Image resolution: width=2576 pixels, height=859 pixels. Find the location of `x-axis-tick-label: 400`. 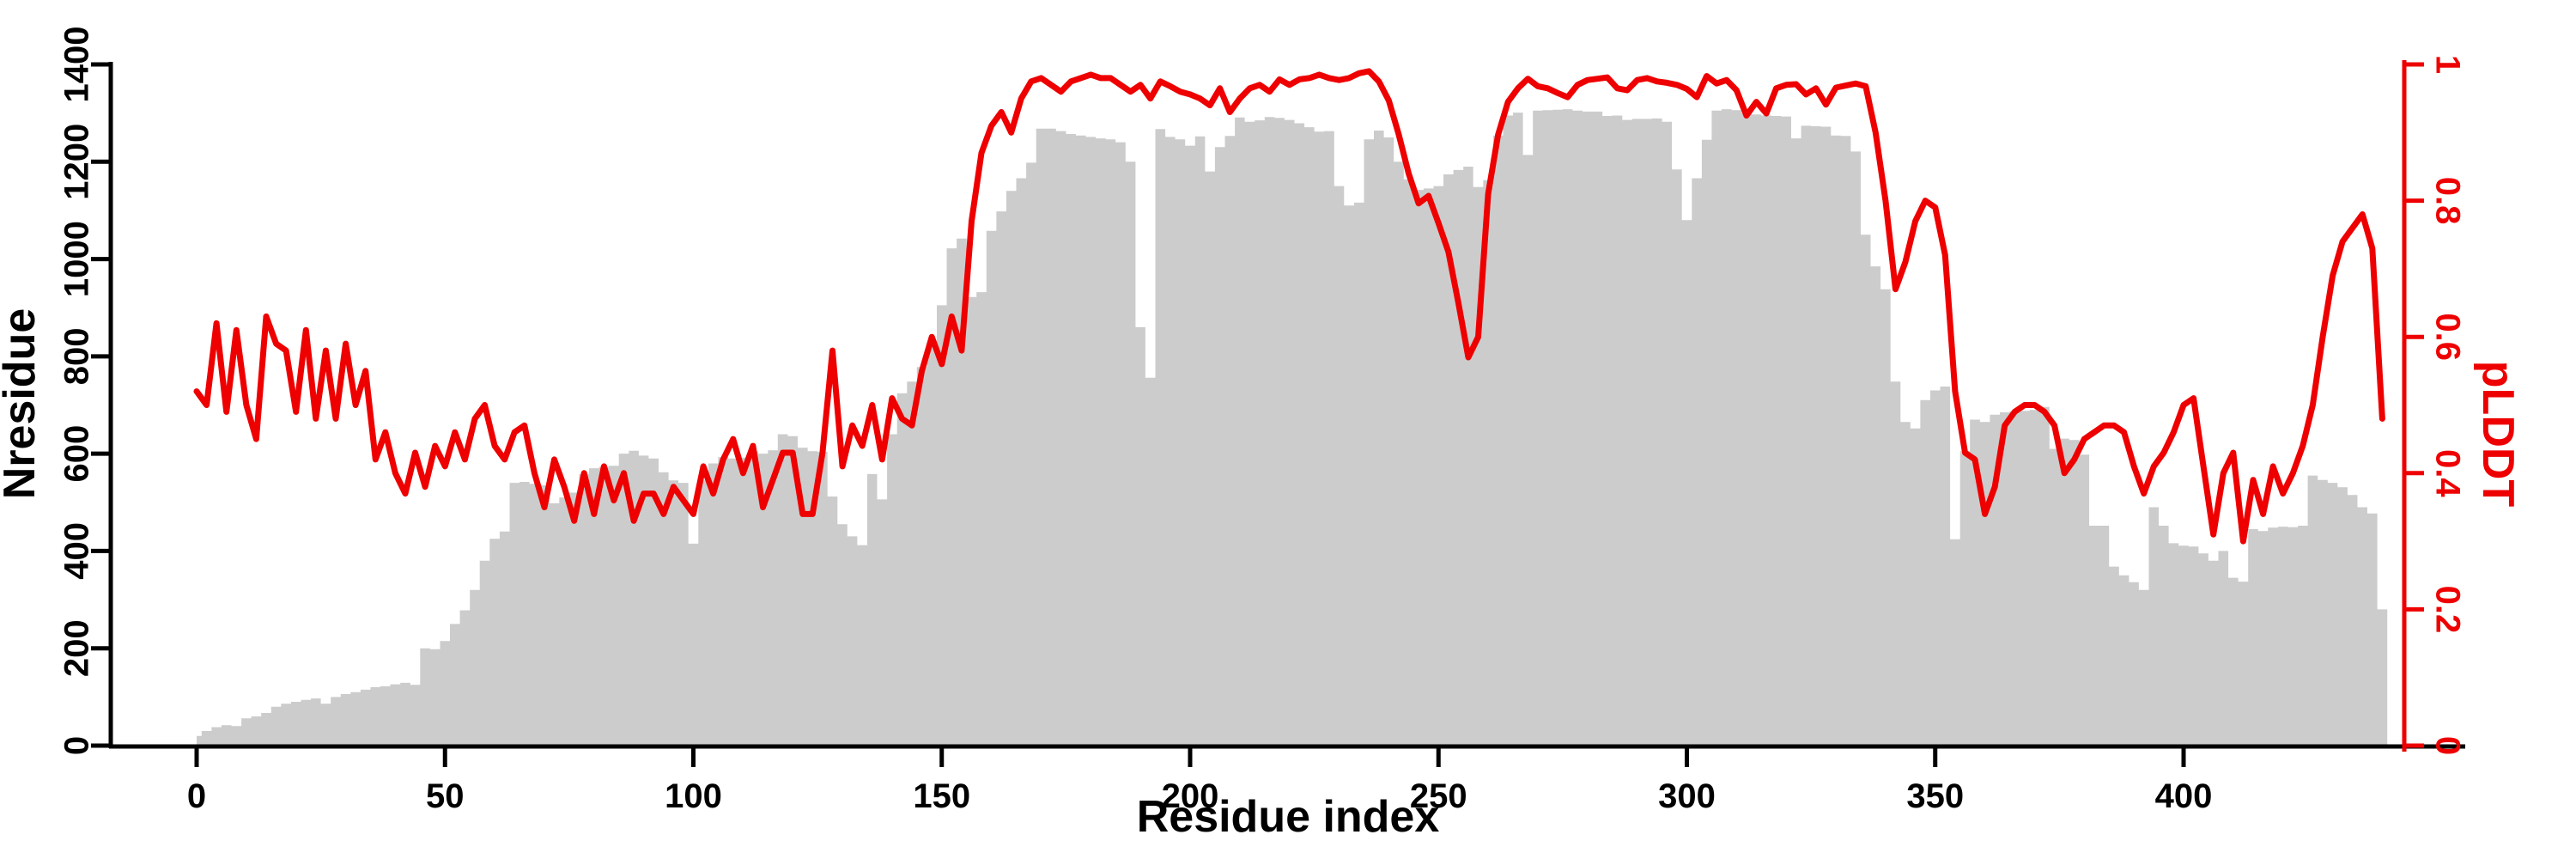

x-axis-tick-label: 400 is located at coordinates (2184, 796).